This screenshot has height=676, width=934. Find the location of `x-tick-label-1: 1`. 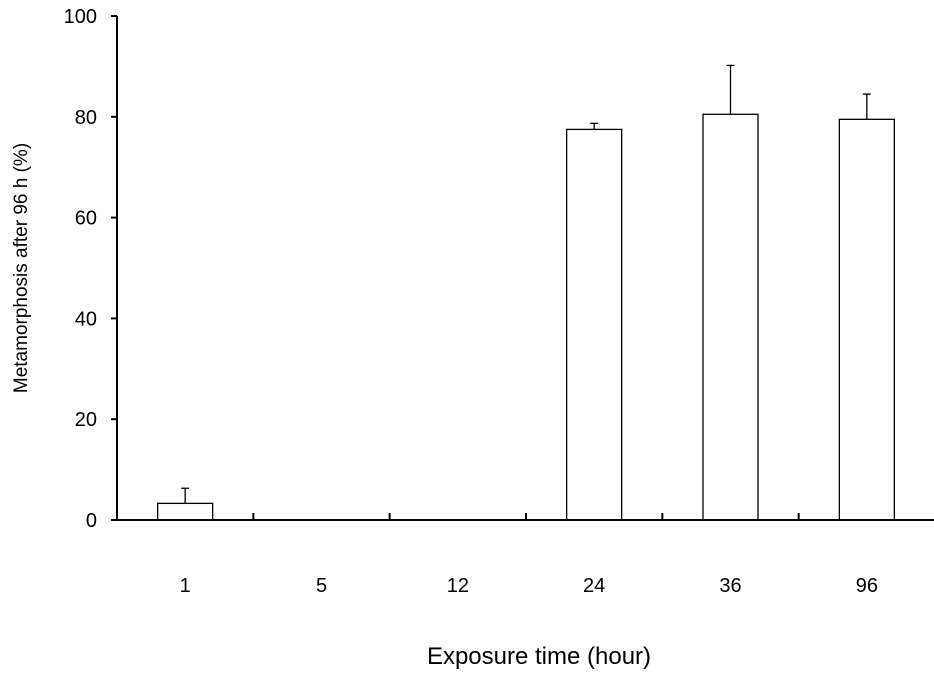

x-tick-label-1: 1 is located at coordinates (185, 586).